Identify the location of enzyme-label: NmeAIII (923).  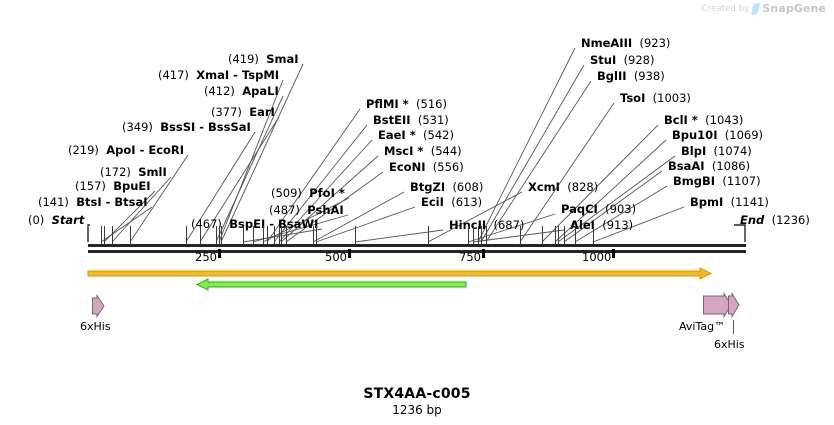
(625, 43).